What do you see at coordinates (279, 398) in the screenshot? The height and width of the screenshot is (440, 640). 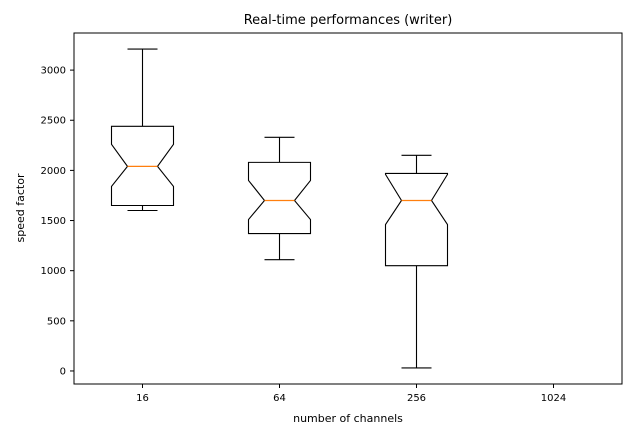 I see `x-tick-label: 64` at bounding box center [279, 398].